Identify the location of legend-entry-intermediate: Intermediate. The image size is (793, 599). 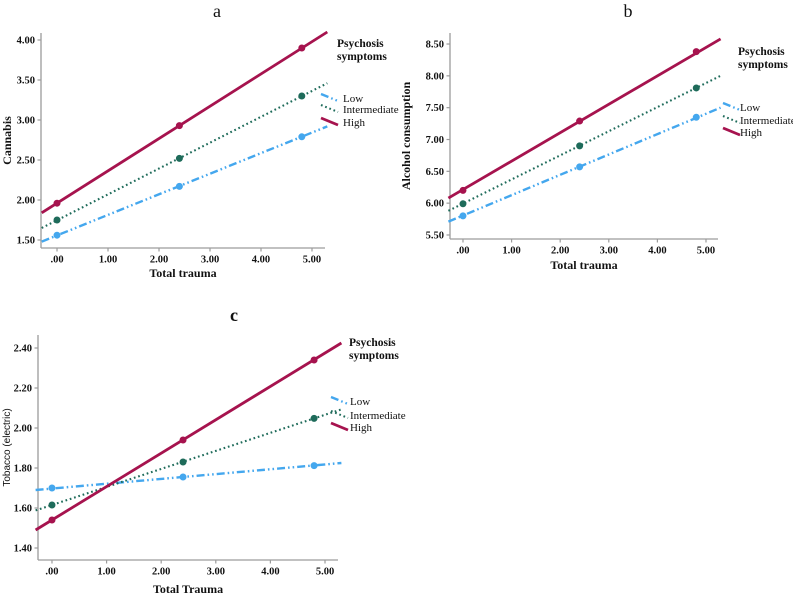
(371, 110).